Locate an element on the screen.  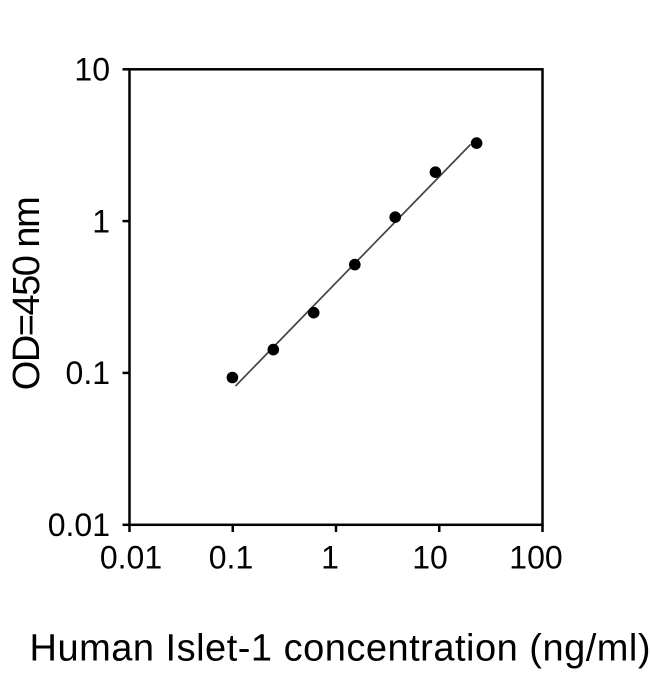
svg-text:Human Islet-1 concentration (n: Human Islet-1 concentration (ng/ml) is located at coordinates (340, 649).